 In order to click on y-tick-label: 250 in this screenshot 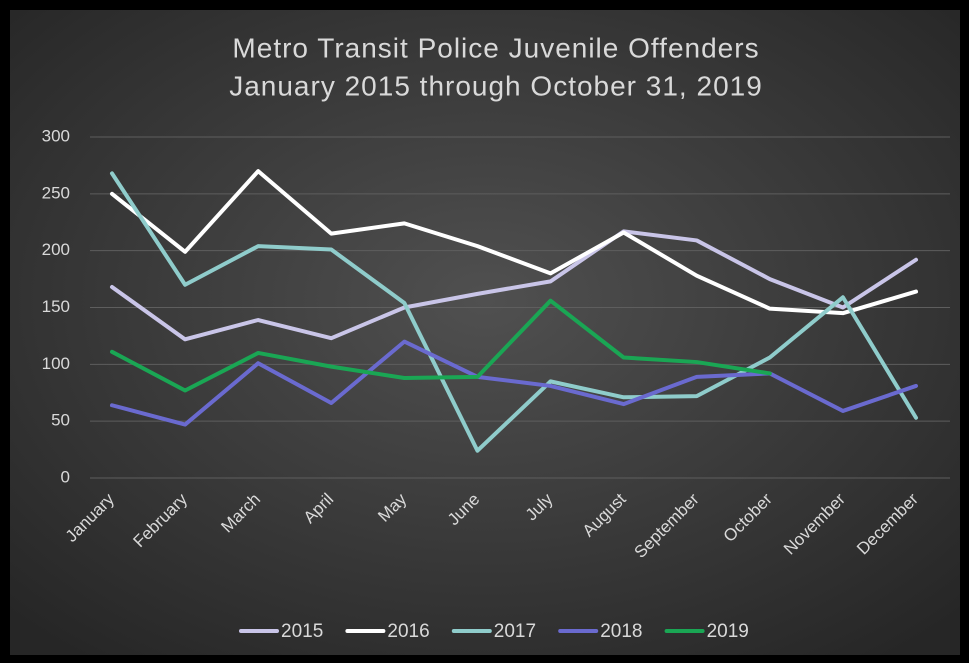, I will do `click(56, 192)`.